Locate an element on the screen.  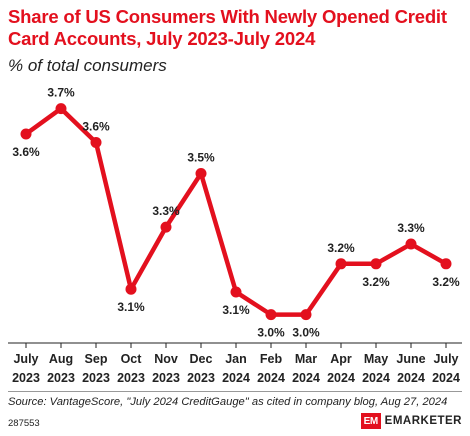
x-tick-label-month: Dec is located at coordinates (201, 359).